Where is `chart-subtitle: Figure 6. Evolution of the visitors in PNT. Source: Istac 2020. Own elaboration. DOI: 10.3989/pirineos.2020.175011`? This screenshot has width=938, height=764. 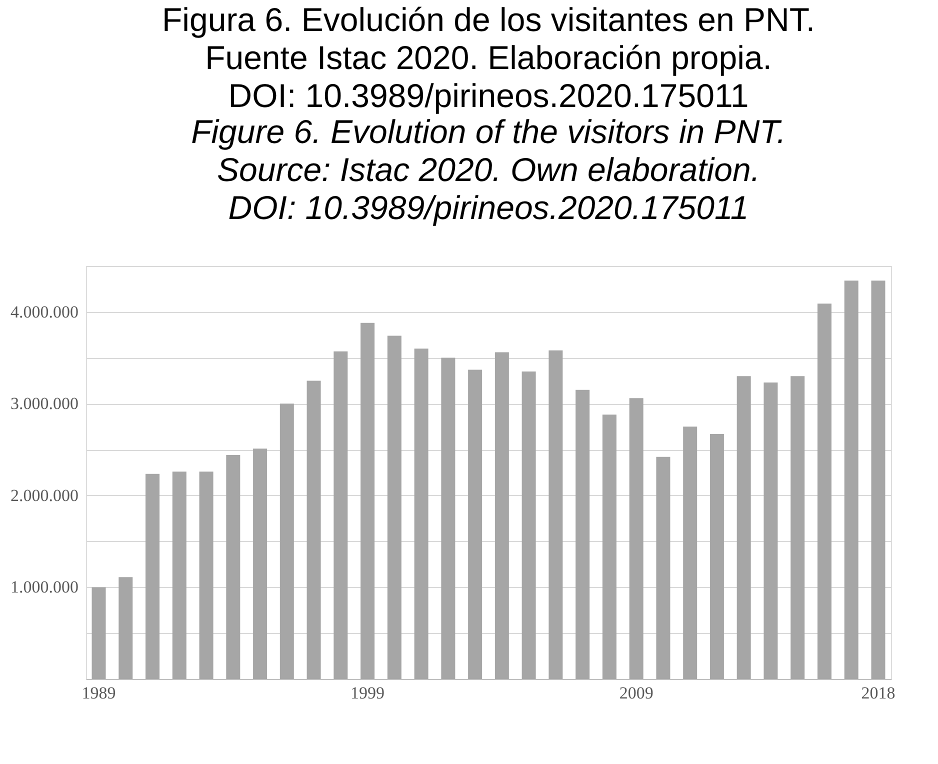
chart-subtitle: Figure 6. Evolution of the visitors in PNT. Source: Istac 2020. Own elaboration. DOI: 10.3989/pirineos.2020.175011 is located at coordinates (488, 169).